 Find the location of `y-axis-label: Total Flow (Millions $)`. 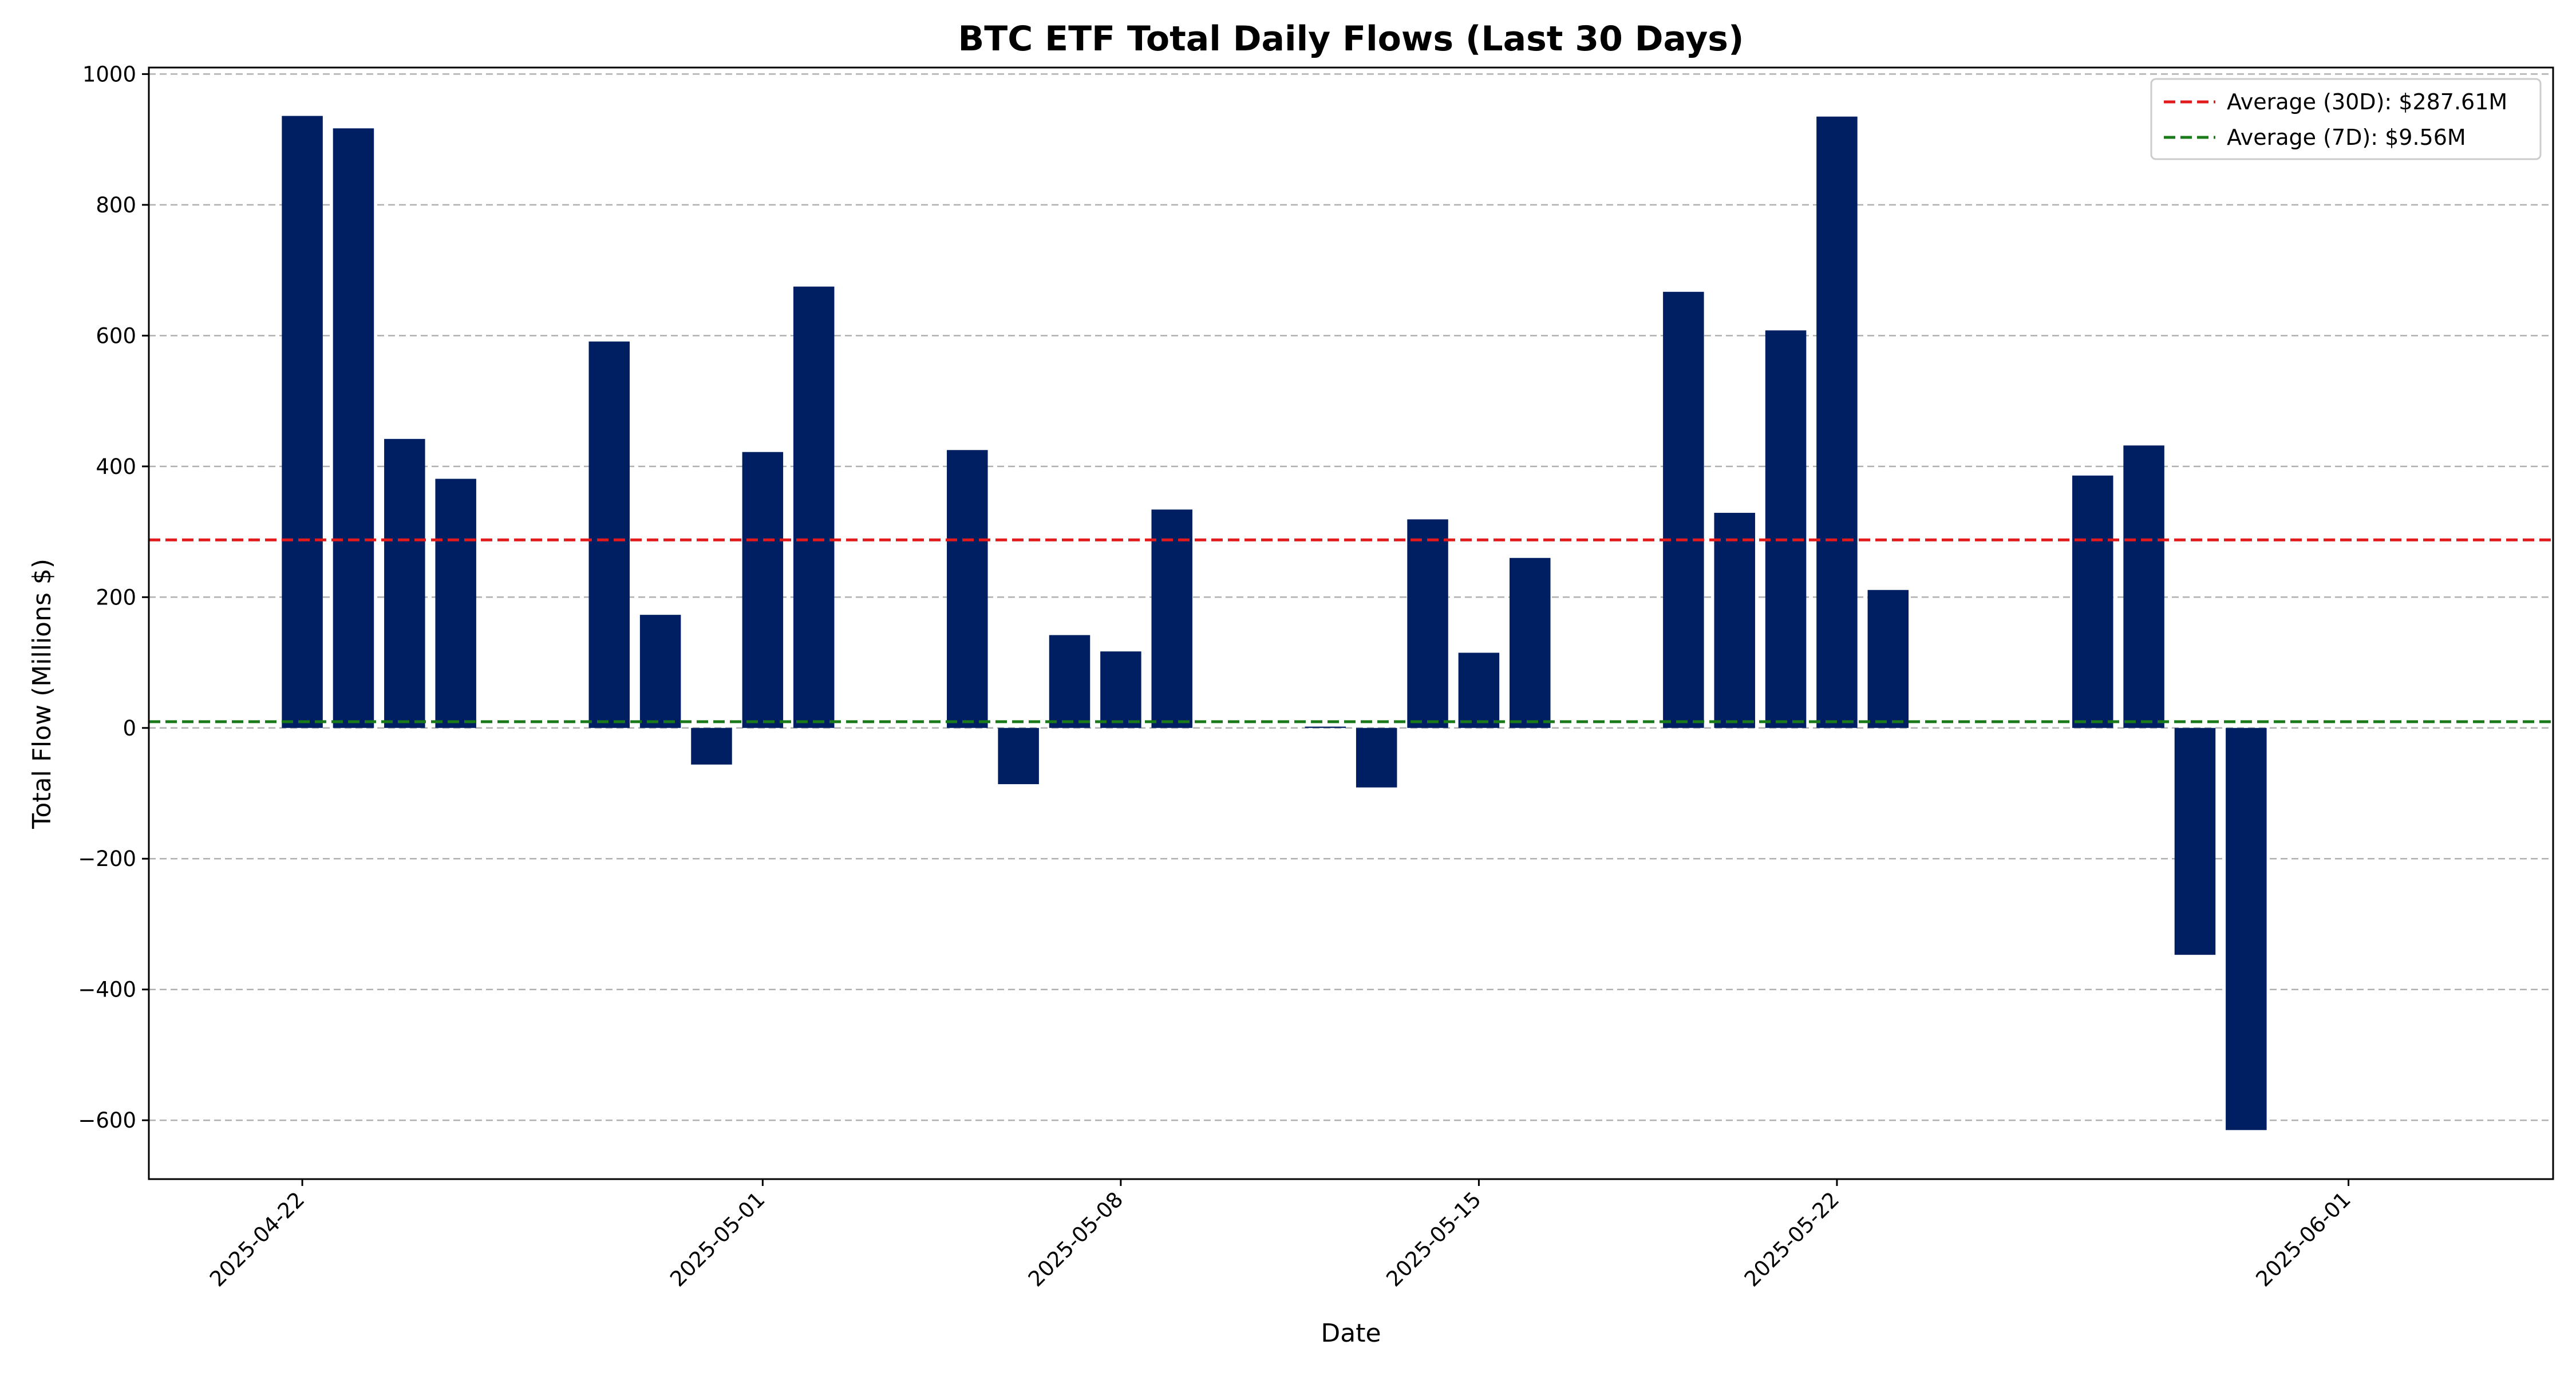

y-axis-label: Total Flow (Millions $) is located at coordinates (42, 694).